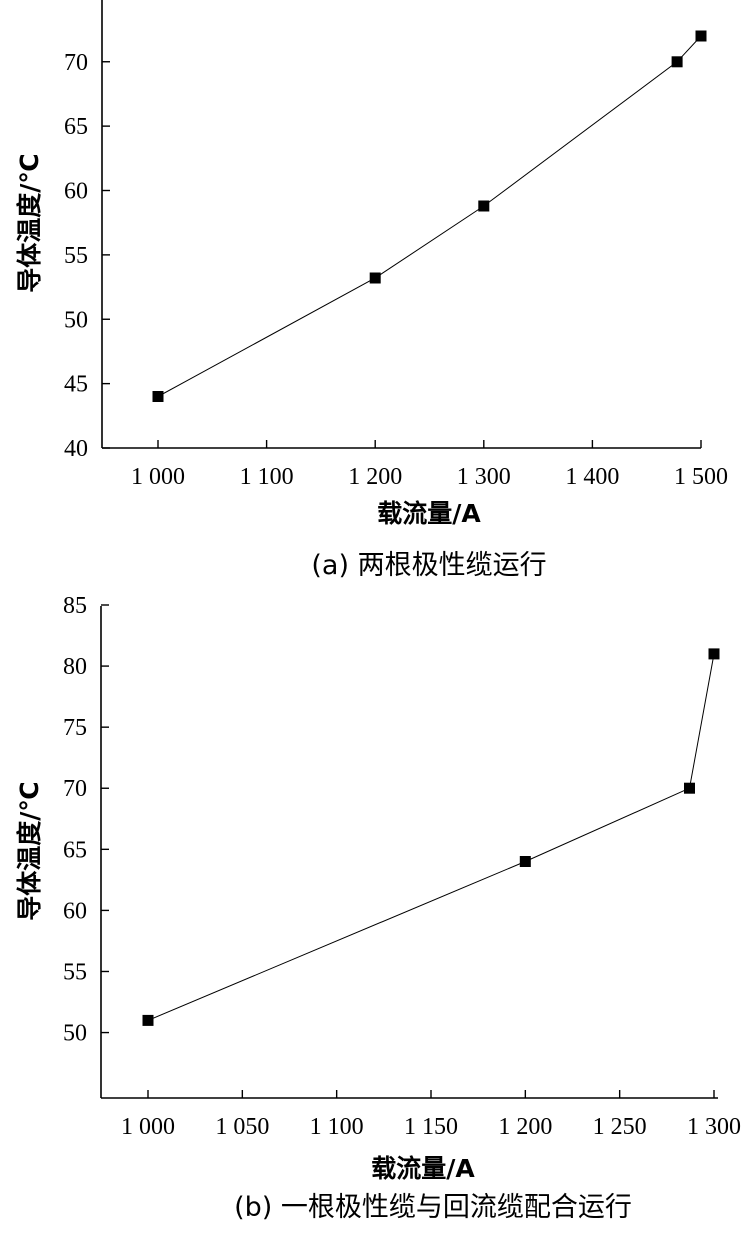  Describe the element at coordinates (525, 1127) in the screenshot. I see `chart-b-x-tick-label: 1 200` at that location.